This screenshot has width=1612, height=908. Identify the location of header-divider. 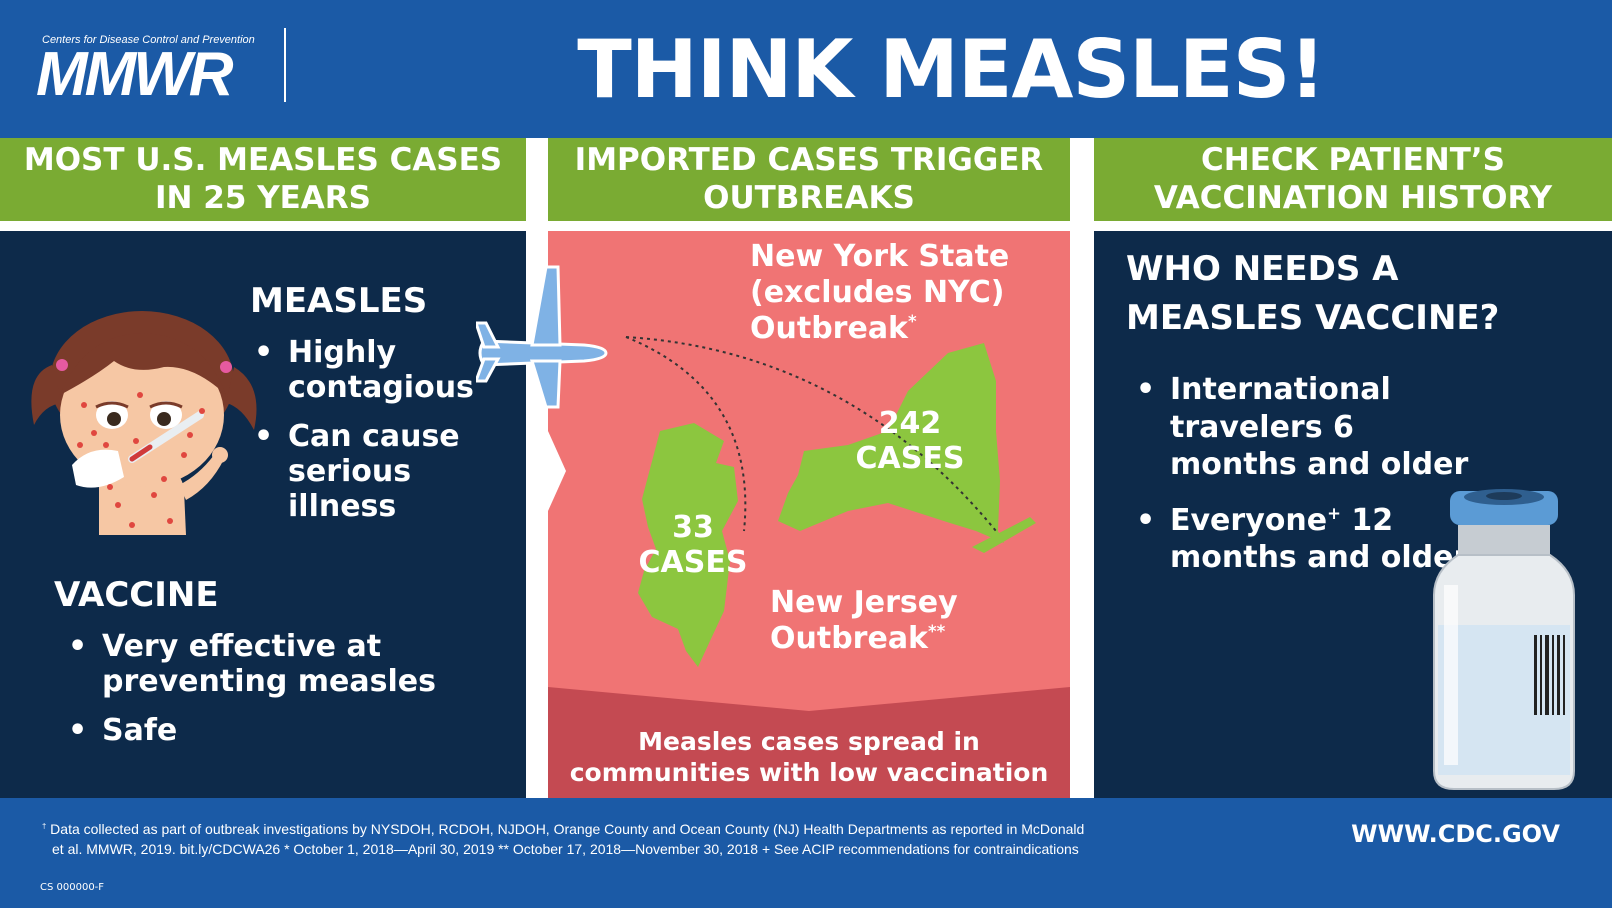
(285, 65).